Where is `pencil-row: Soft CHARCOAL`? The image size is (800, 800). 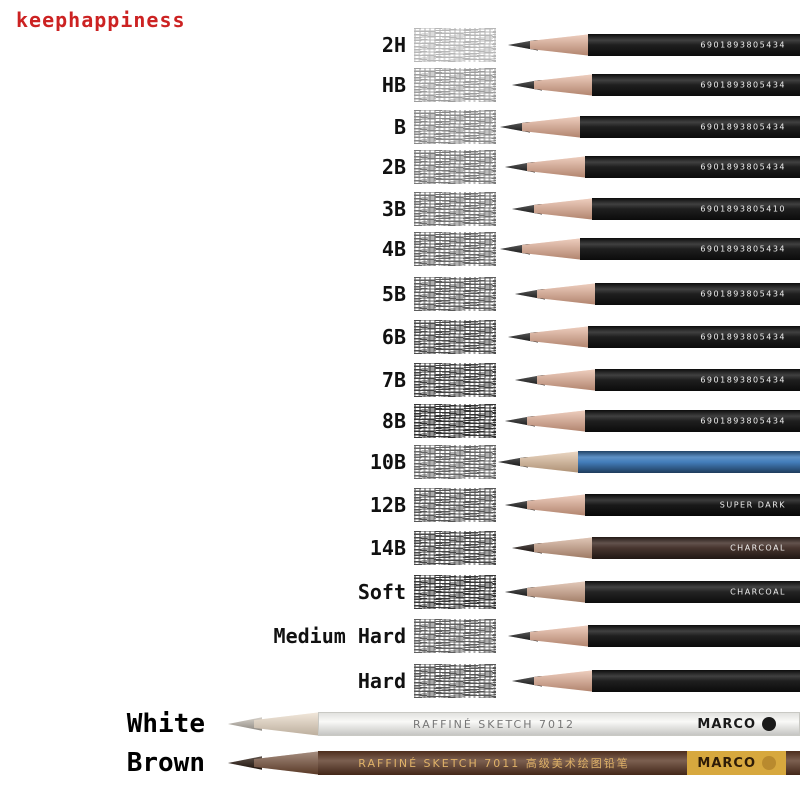
pencil-row: Soft CHARCOAL is located at coordinates (400, 592).